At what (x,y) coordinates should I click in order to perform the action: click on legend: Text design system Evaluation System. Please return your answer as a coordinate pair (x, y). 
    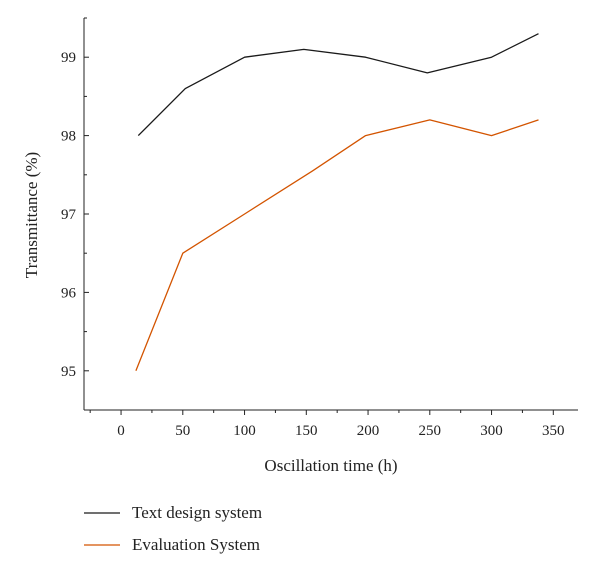
    Looking at the image, I should click on (173, 528).